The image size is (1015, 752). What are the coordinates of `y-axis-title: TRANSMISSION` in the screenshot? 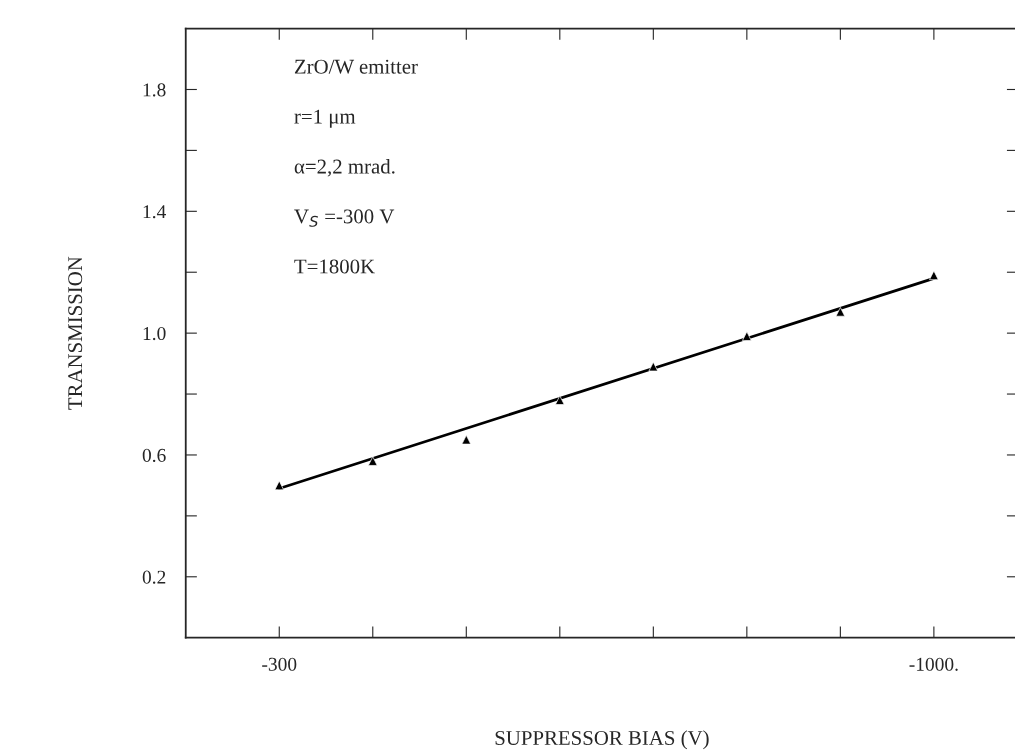 It's located at (75, 333).